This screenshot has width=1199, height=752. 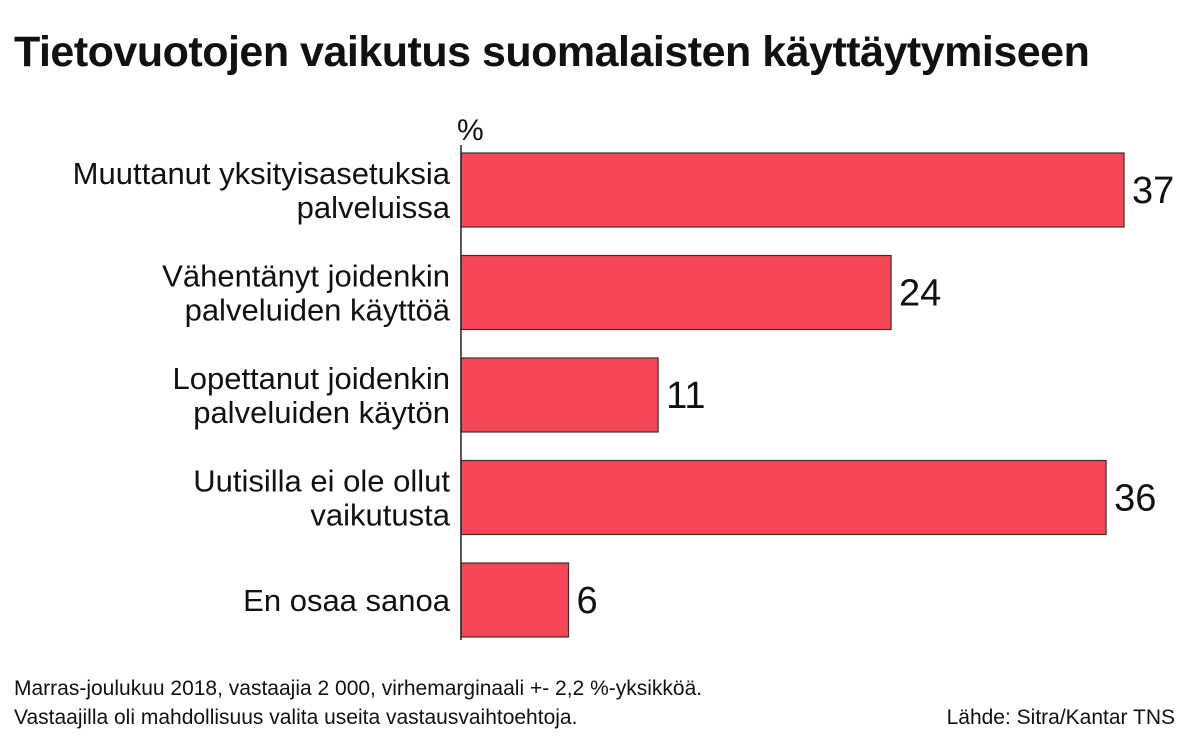 I want to click on value-label: 24, so click(x=920, y=294).